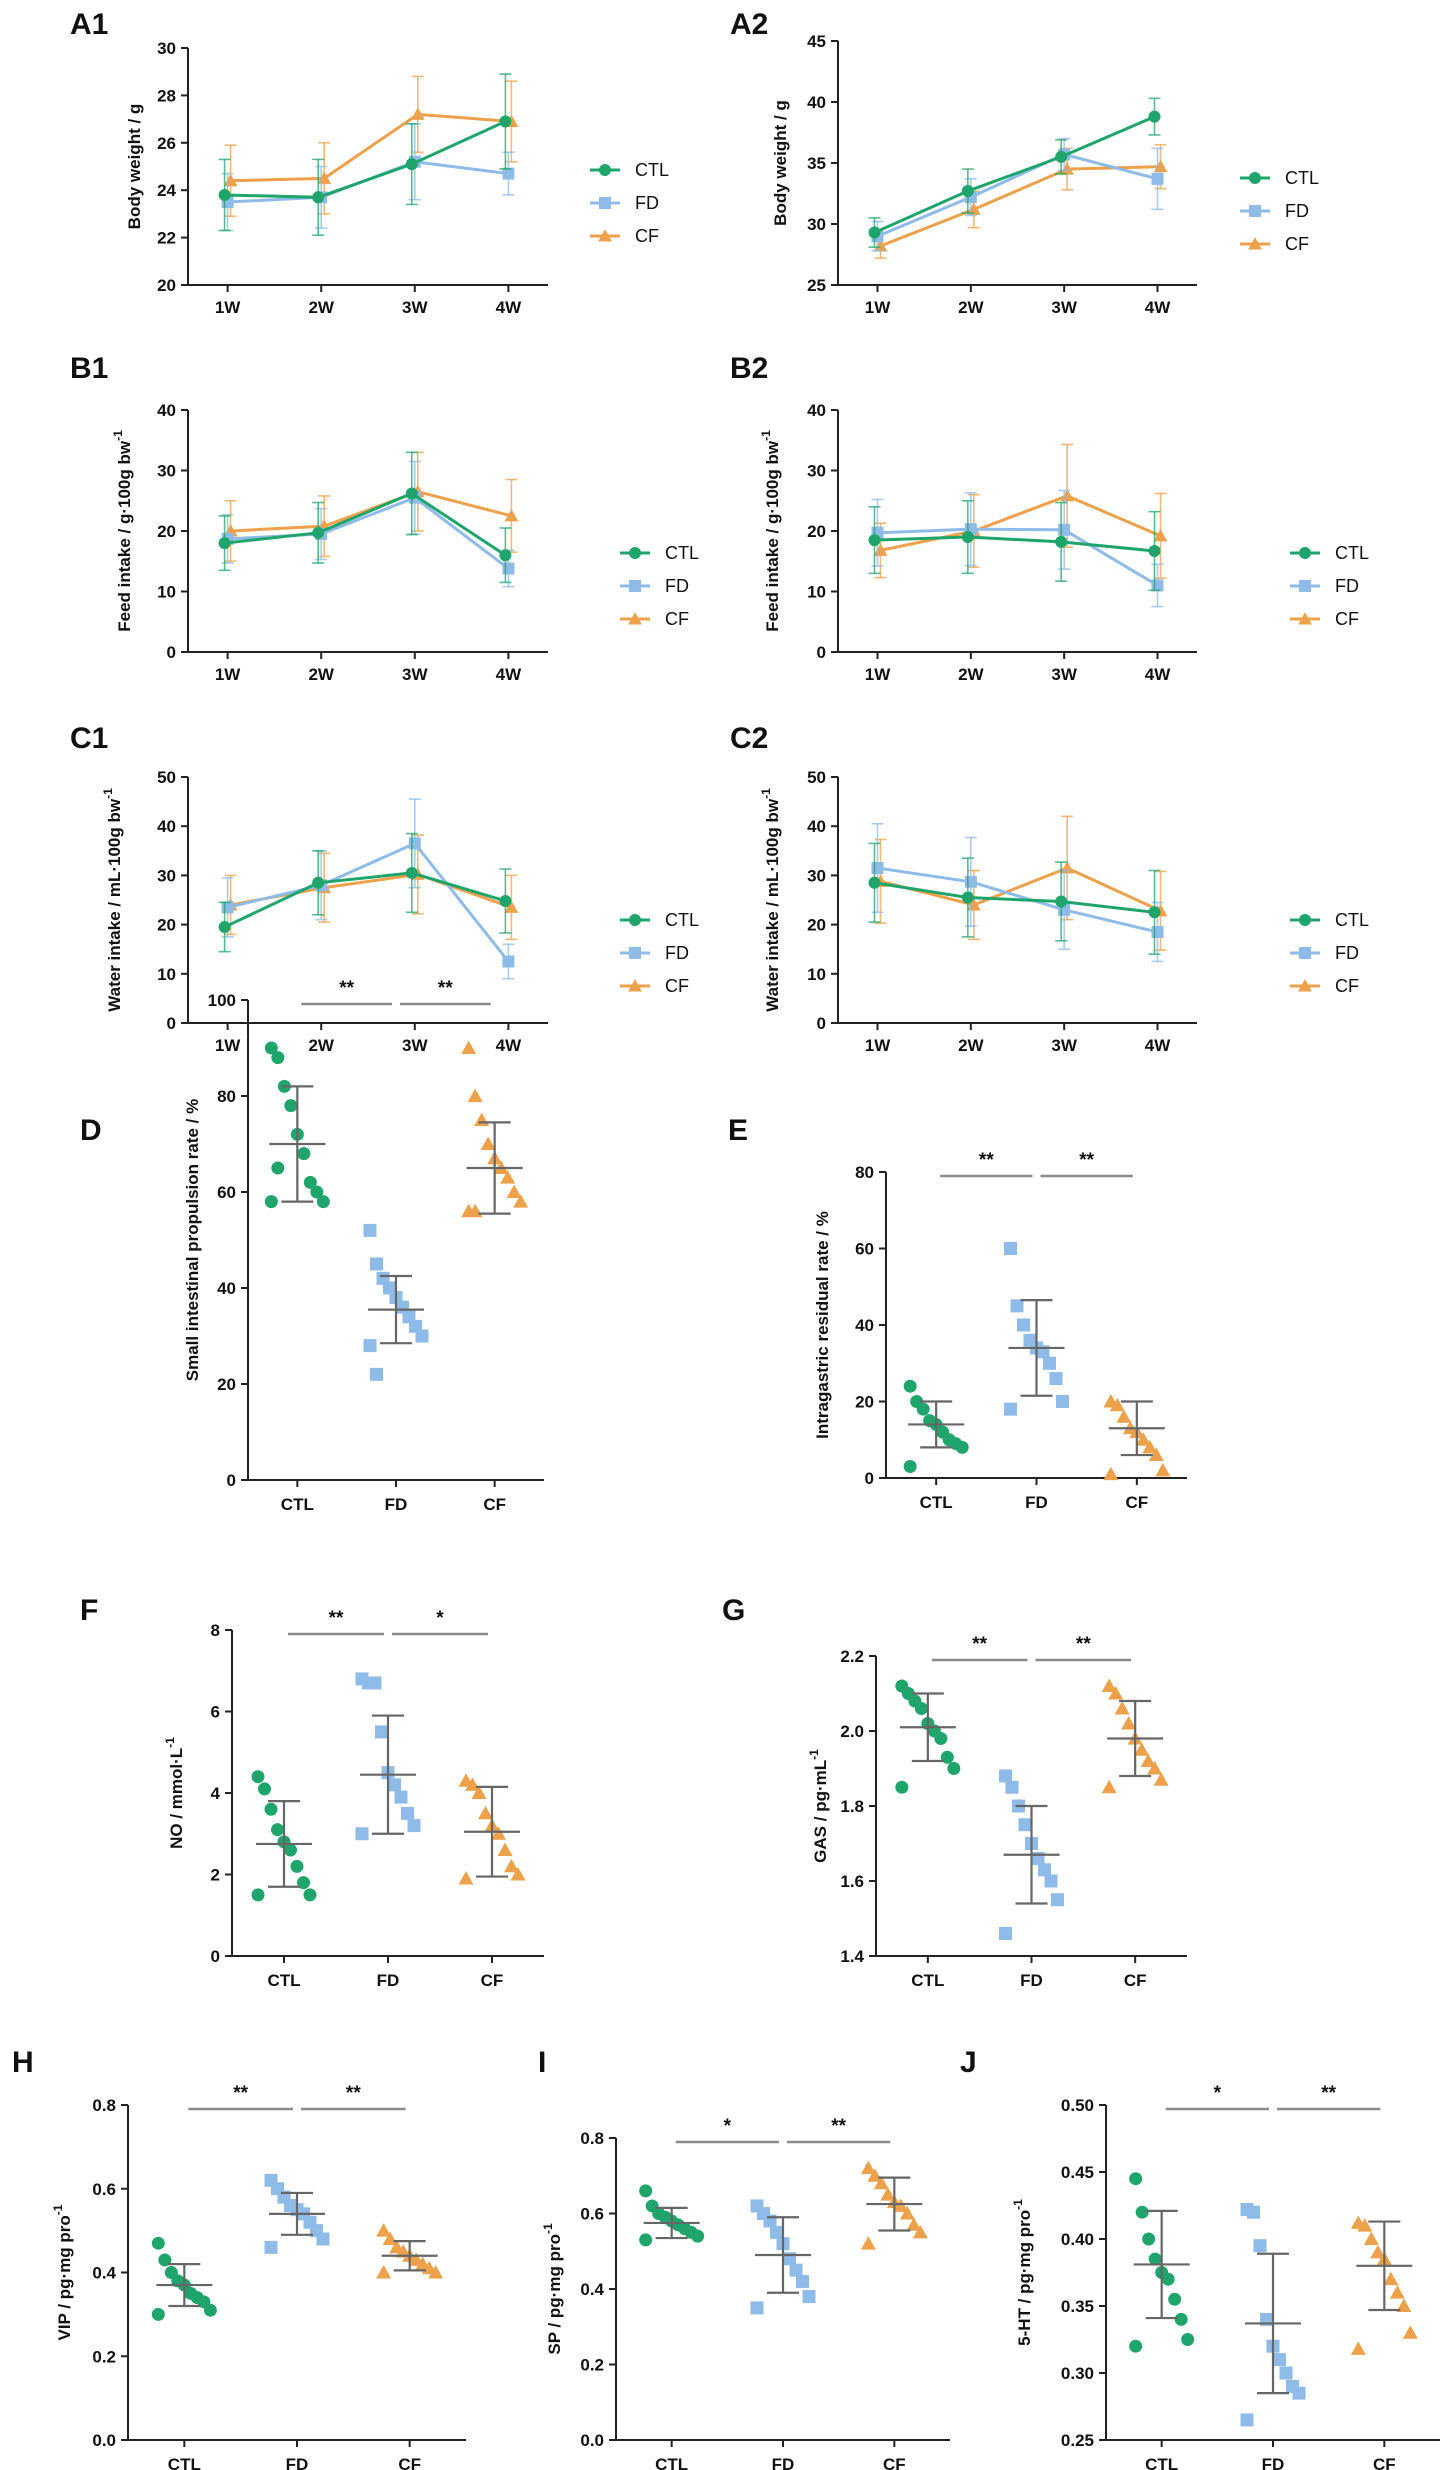 The width and height of the screenshot is (1447, 2470). Describe the element at coordinates (552, 2289) in the screenshot. I see `y-axis-label: SP / pg·mg pro-1` at that location.